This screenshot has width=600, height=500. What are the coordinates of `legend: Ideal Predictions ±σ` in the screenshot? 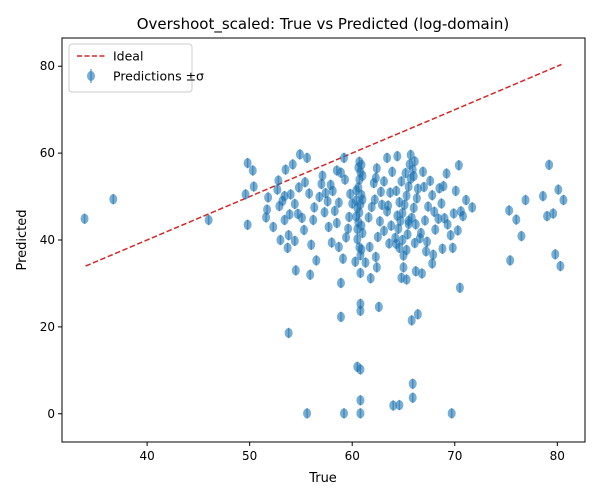 It's located at (136, 68).